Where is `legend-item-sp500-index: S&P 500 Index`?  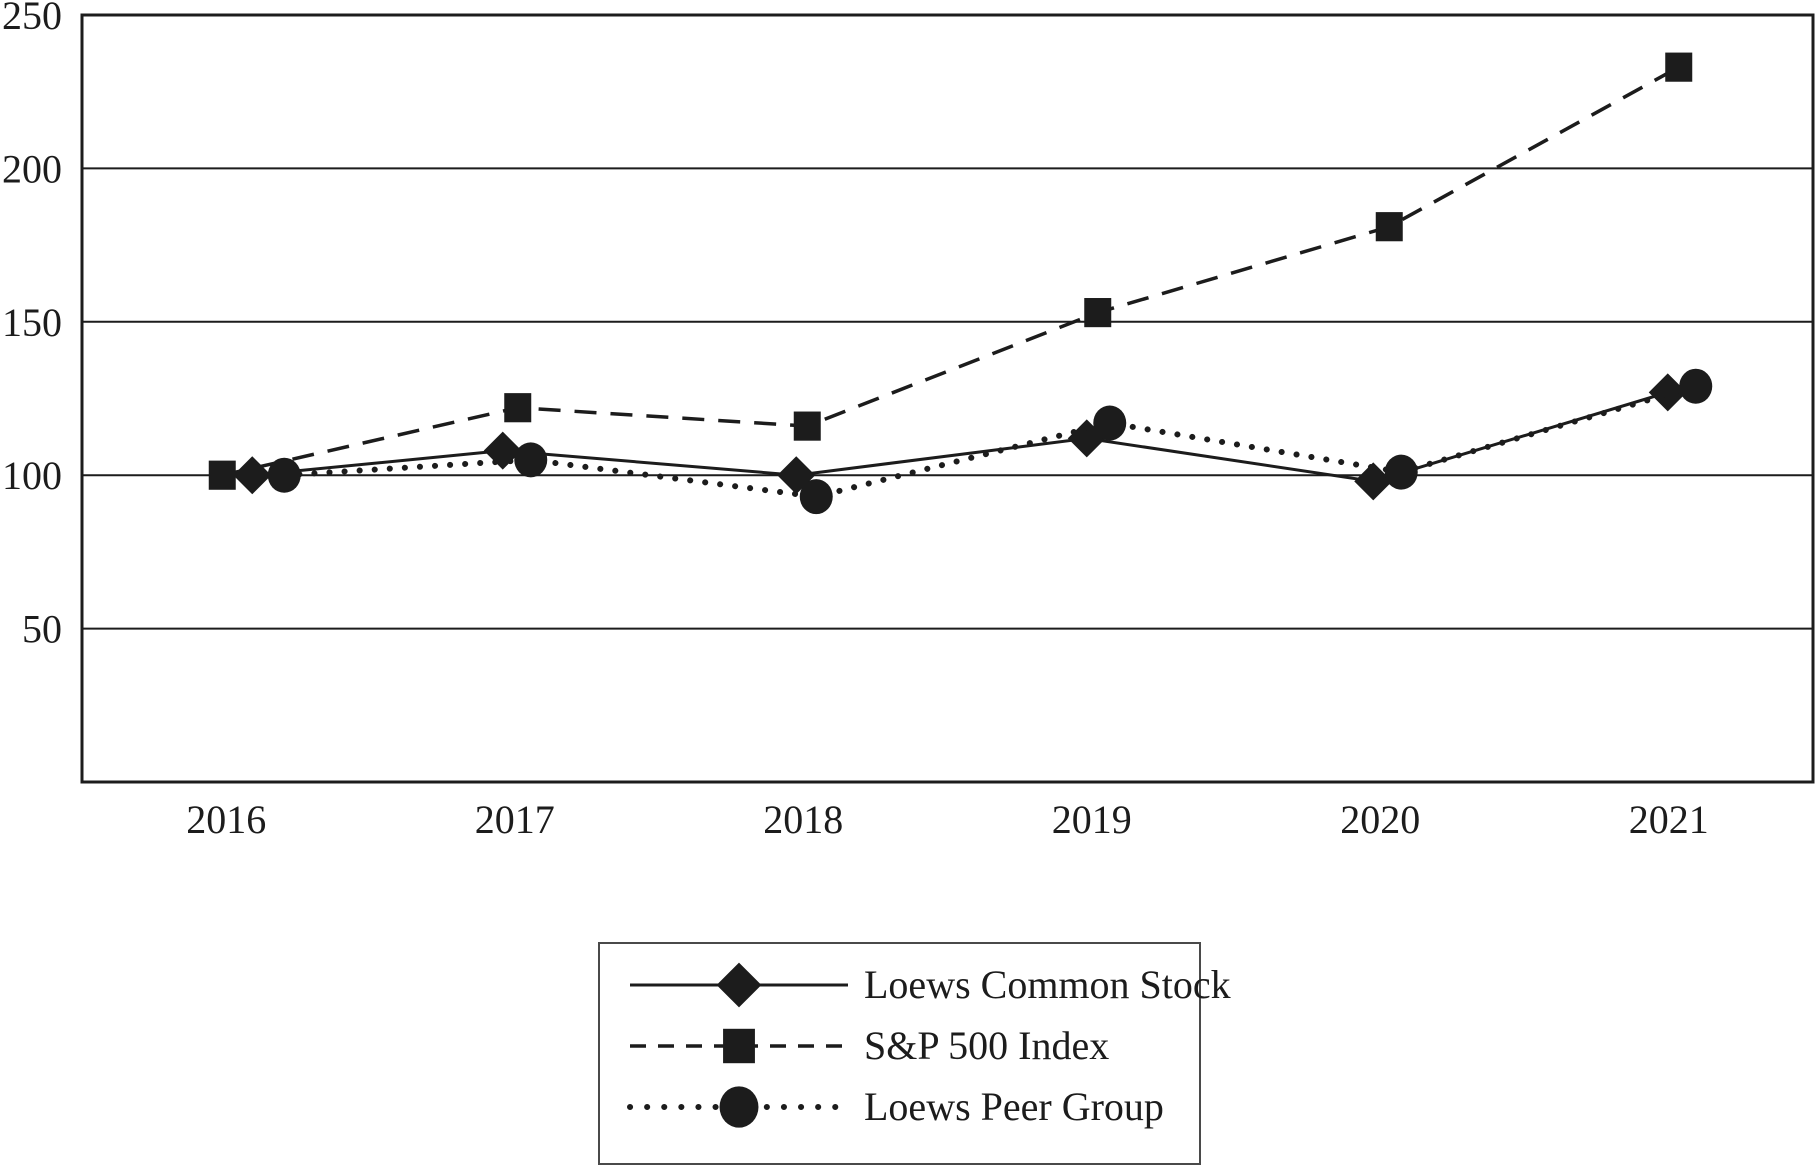
legend-item-sp500-index: S&P 500 Index is located at coordinates (899, 1045).